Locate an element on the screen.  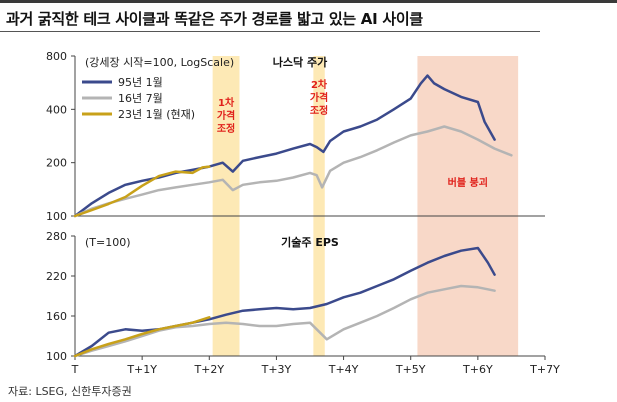
band-label-3-line-1: 버블 붕괴 is located at coordinates (468, 182).